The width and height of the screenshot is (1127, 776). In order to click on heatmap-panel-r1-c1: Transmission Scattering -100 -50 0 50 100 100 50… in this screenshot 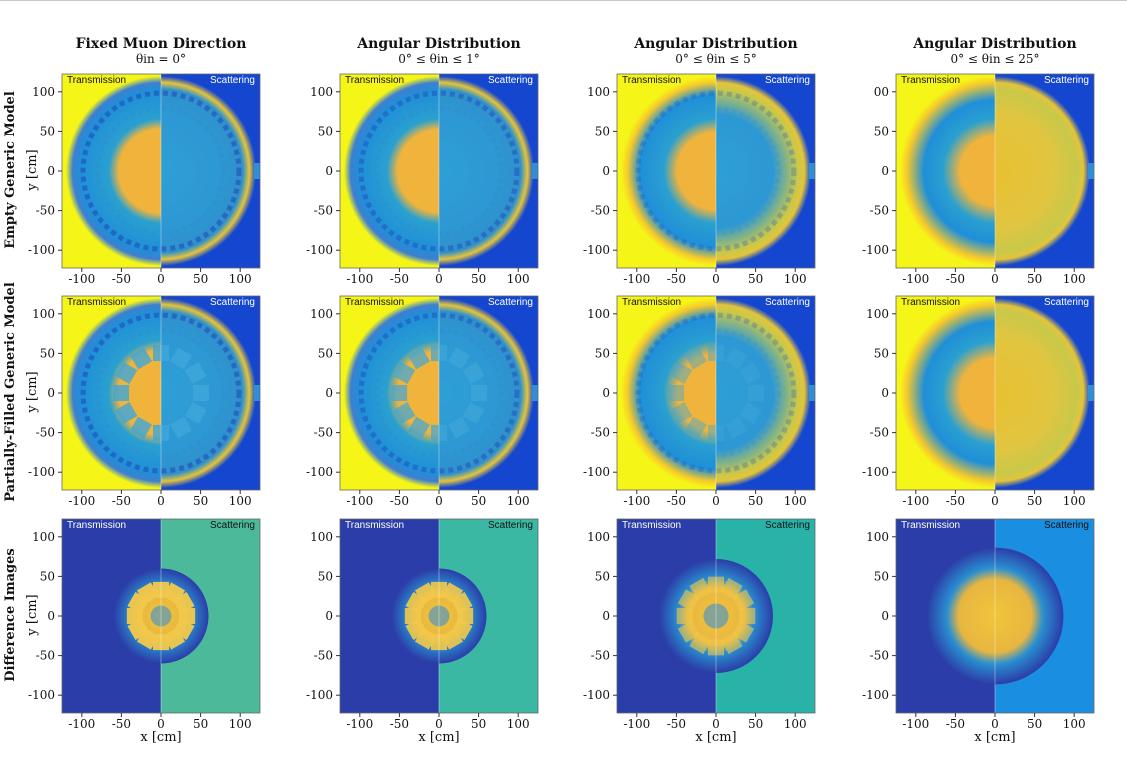, I will do `click(144, 179)`.